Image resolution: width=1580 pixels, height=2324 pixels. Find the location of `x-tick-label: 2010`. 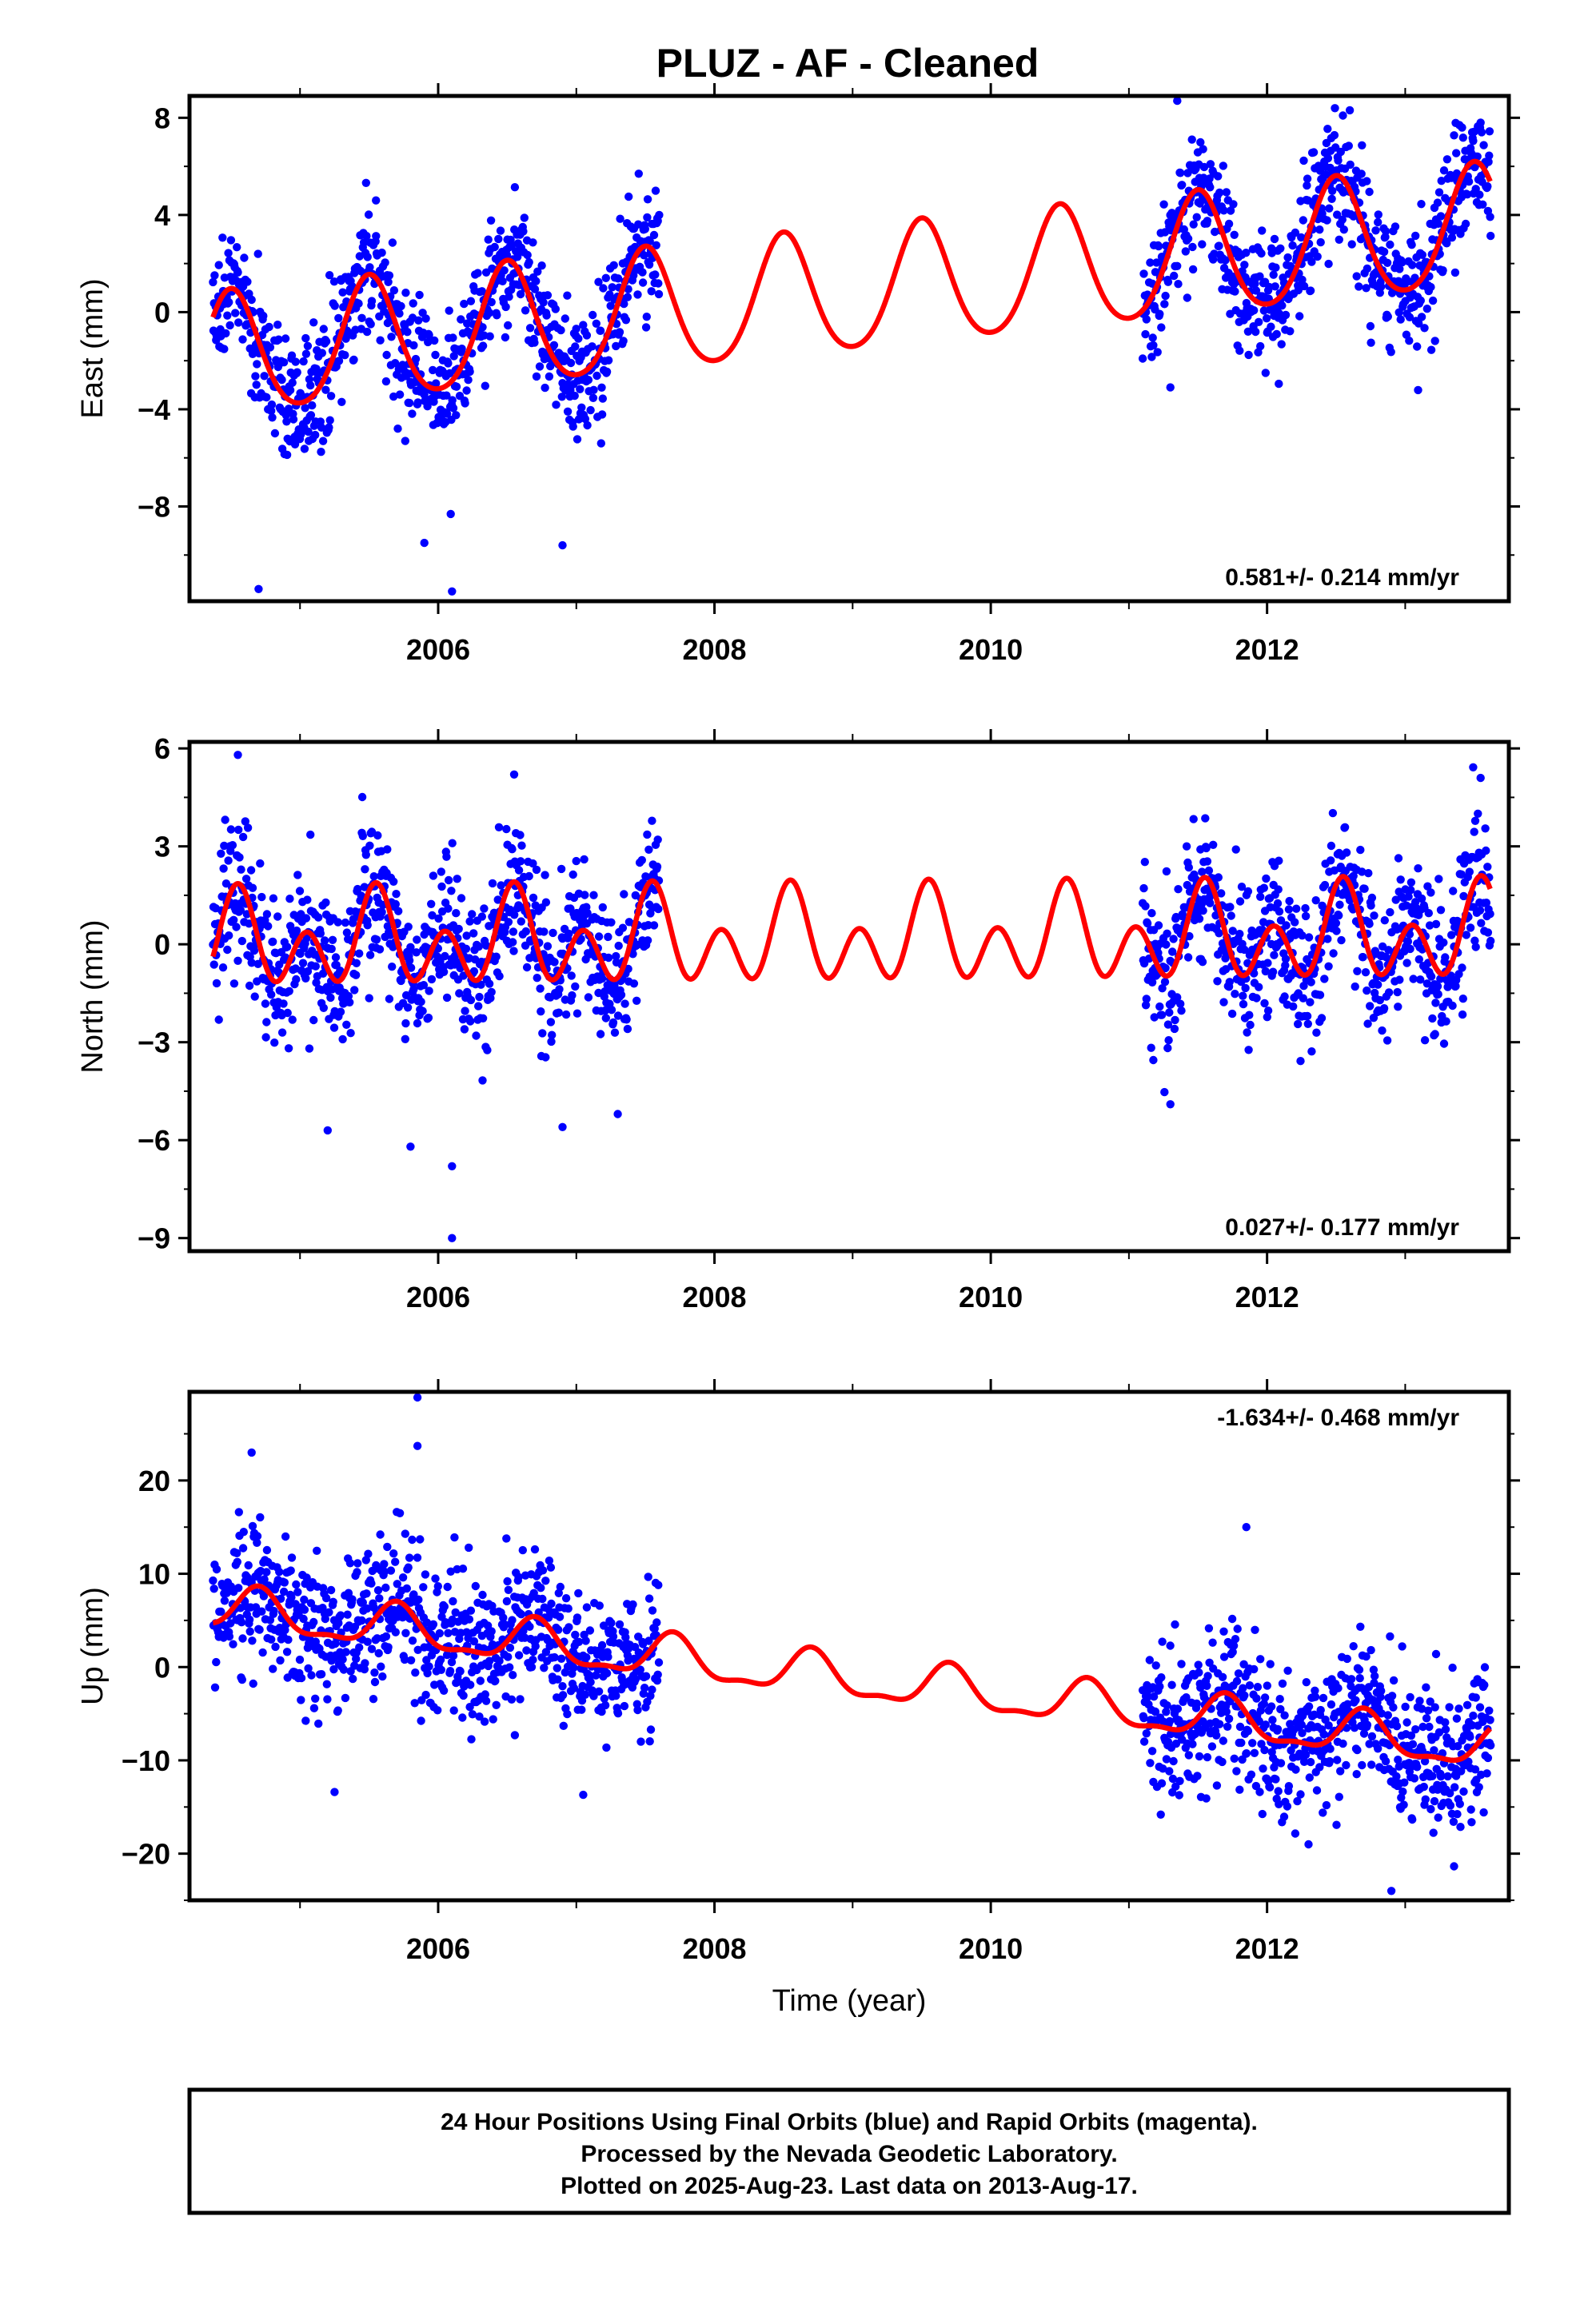

x-tick-label: 2010 is located at coordinates (991, 1949).